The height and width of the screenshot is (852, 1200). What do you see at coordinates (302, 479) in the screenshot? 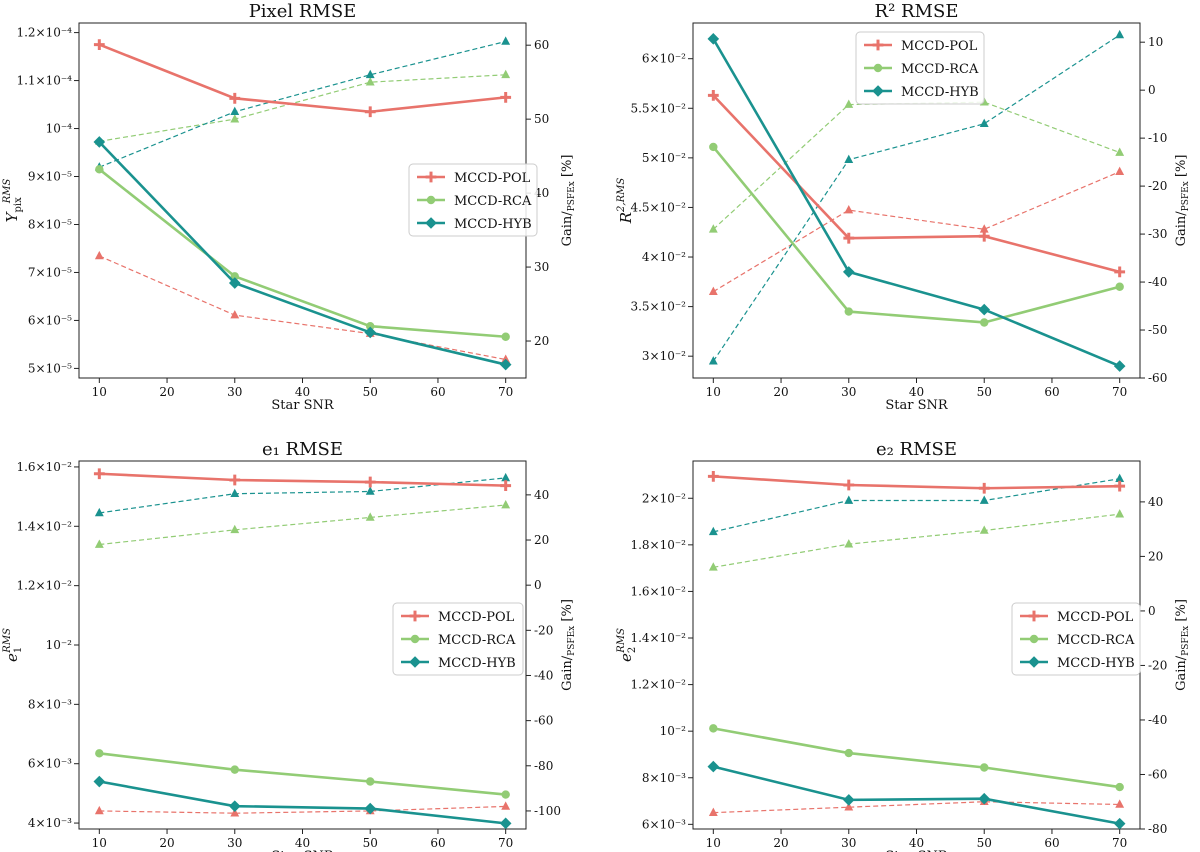
I see `rmse-line-pol` at bounding box center [302, 479].